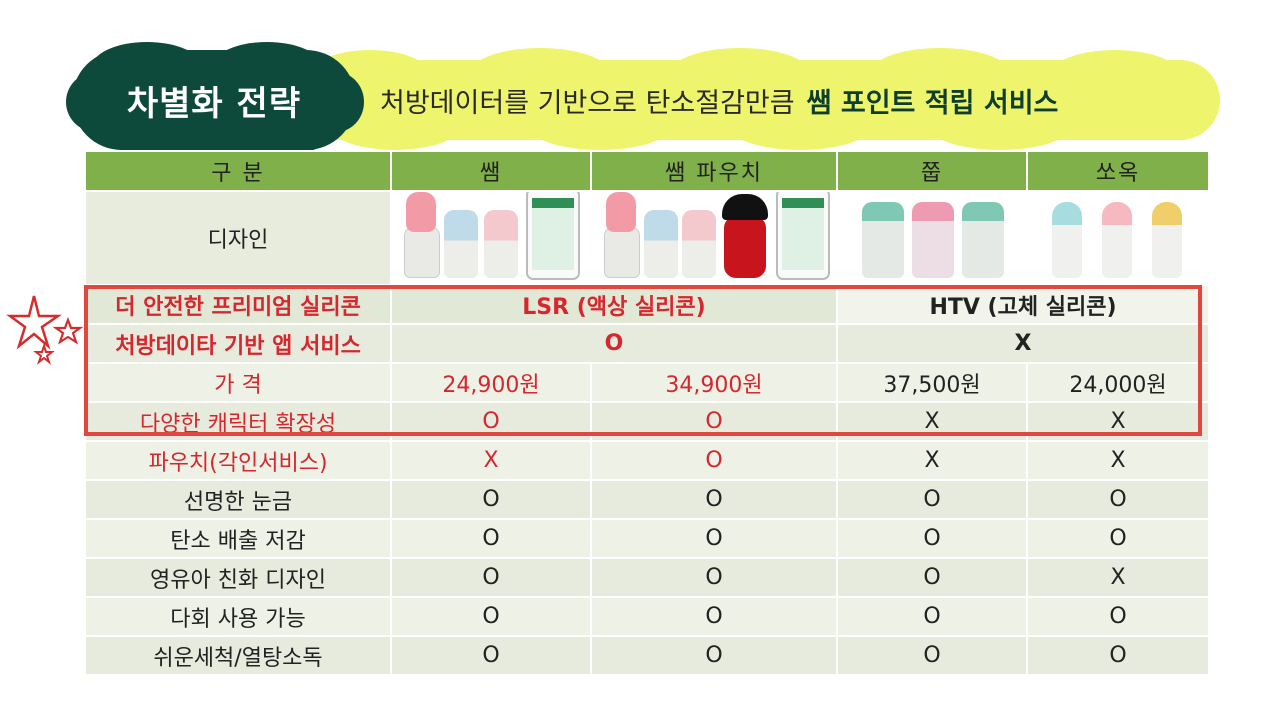 This screenshot has height=720, width=1280. What do you see at coordinates (932, 103) in the screenshot?
I see `subtitle-highlight: 쌤 포인트 적립 서비스` at bounding box center [932, 103].